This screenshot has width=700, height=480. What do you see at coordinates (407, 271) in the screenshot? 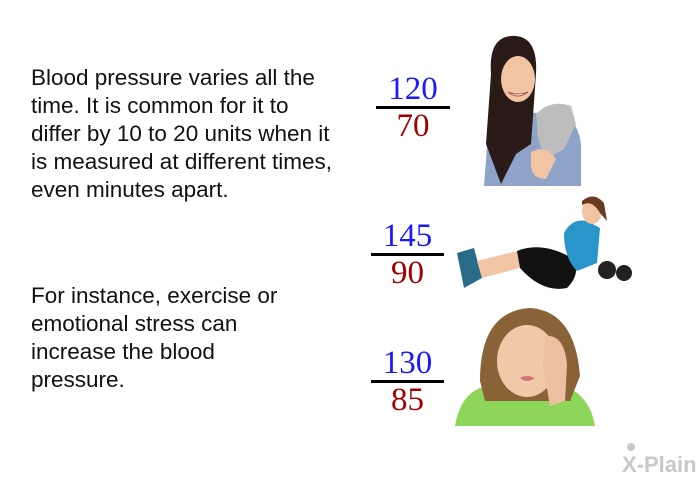
I see `diastolic-value: 90` at bounding box center [407, 271].